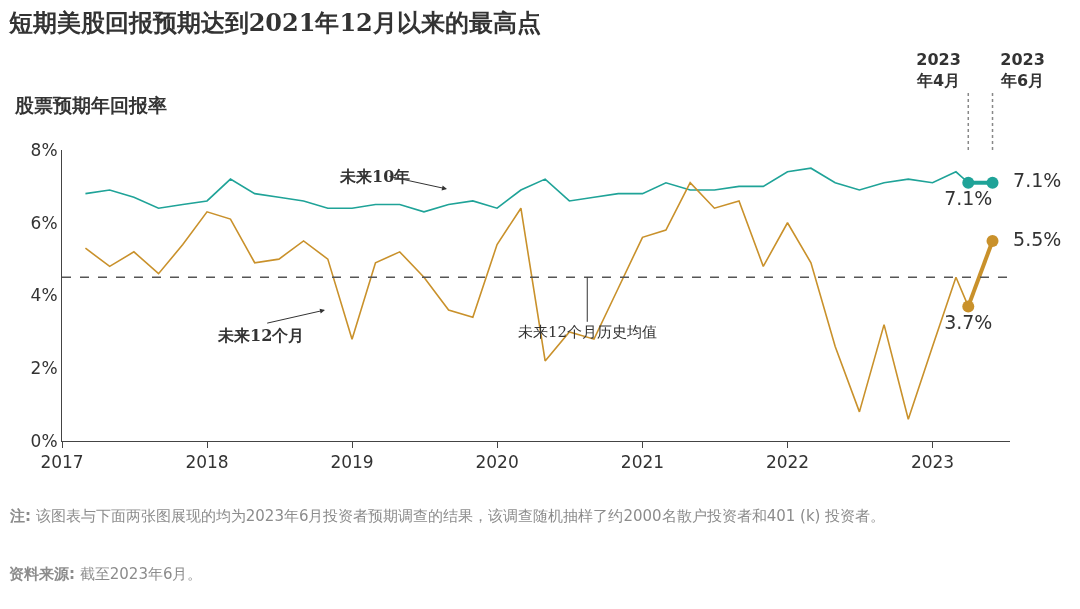 This screenshot has height=609, width=1080. Describe the element at coordinates (44, 440) in the screenshot. I see `y-tick-label: 0%` at that location.